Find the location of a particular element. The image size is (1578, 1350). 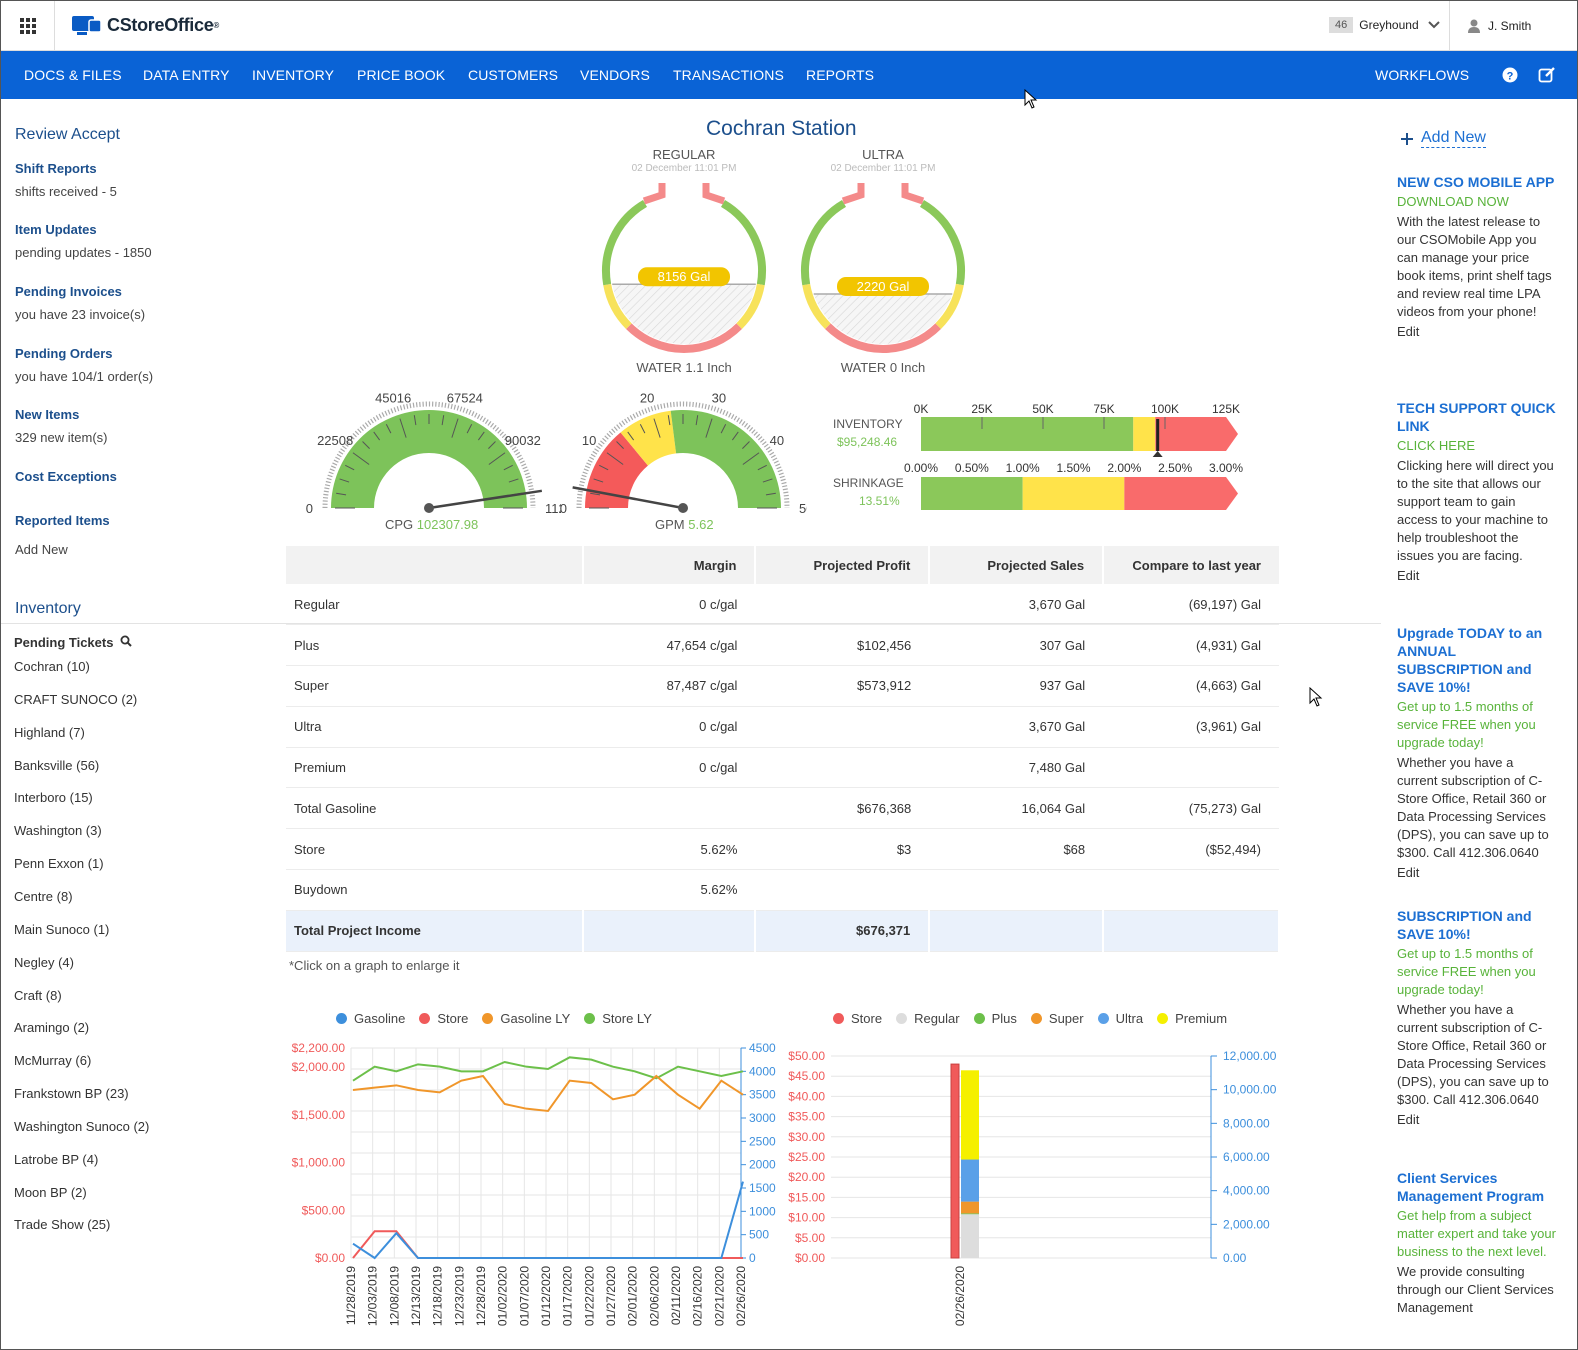

ticket-item: Moon BP (2) is located at coordinates (50, 1192).